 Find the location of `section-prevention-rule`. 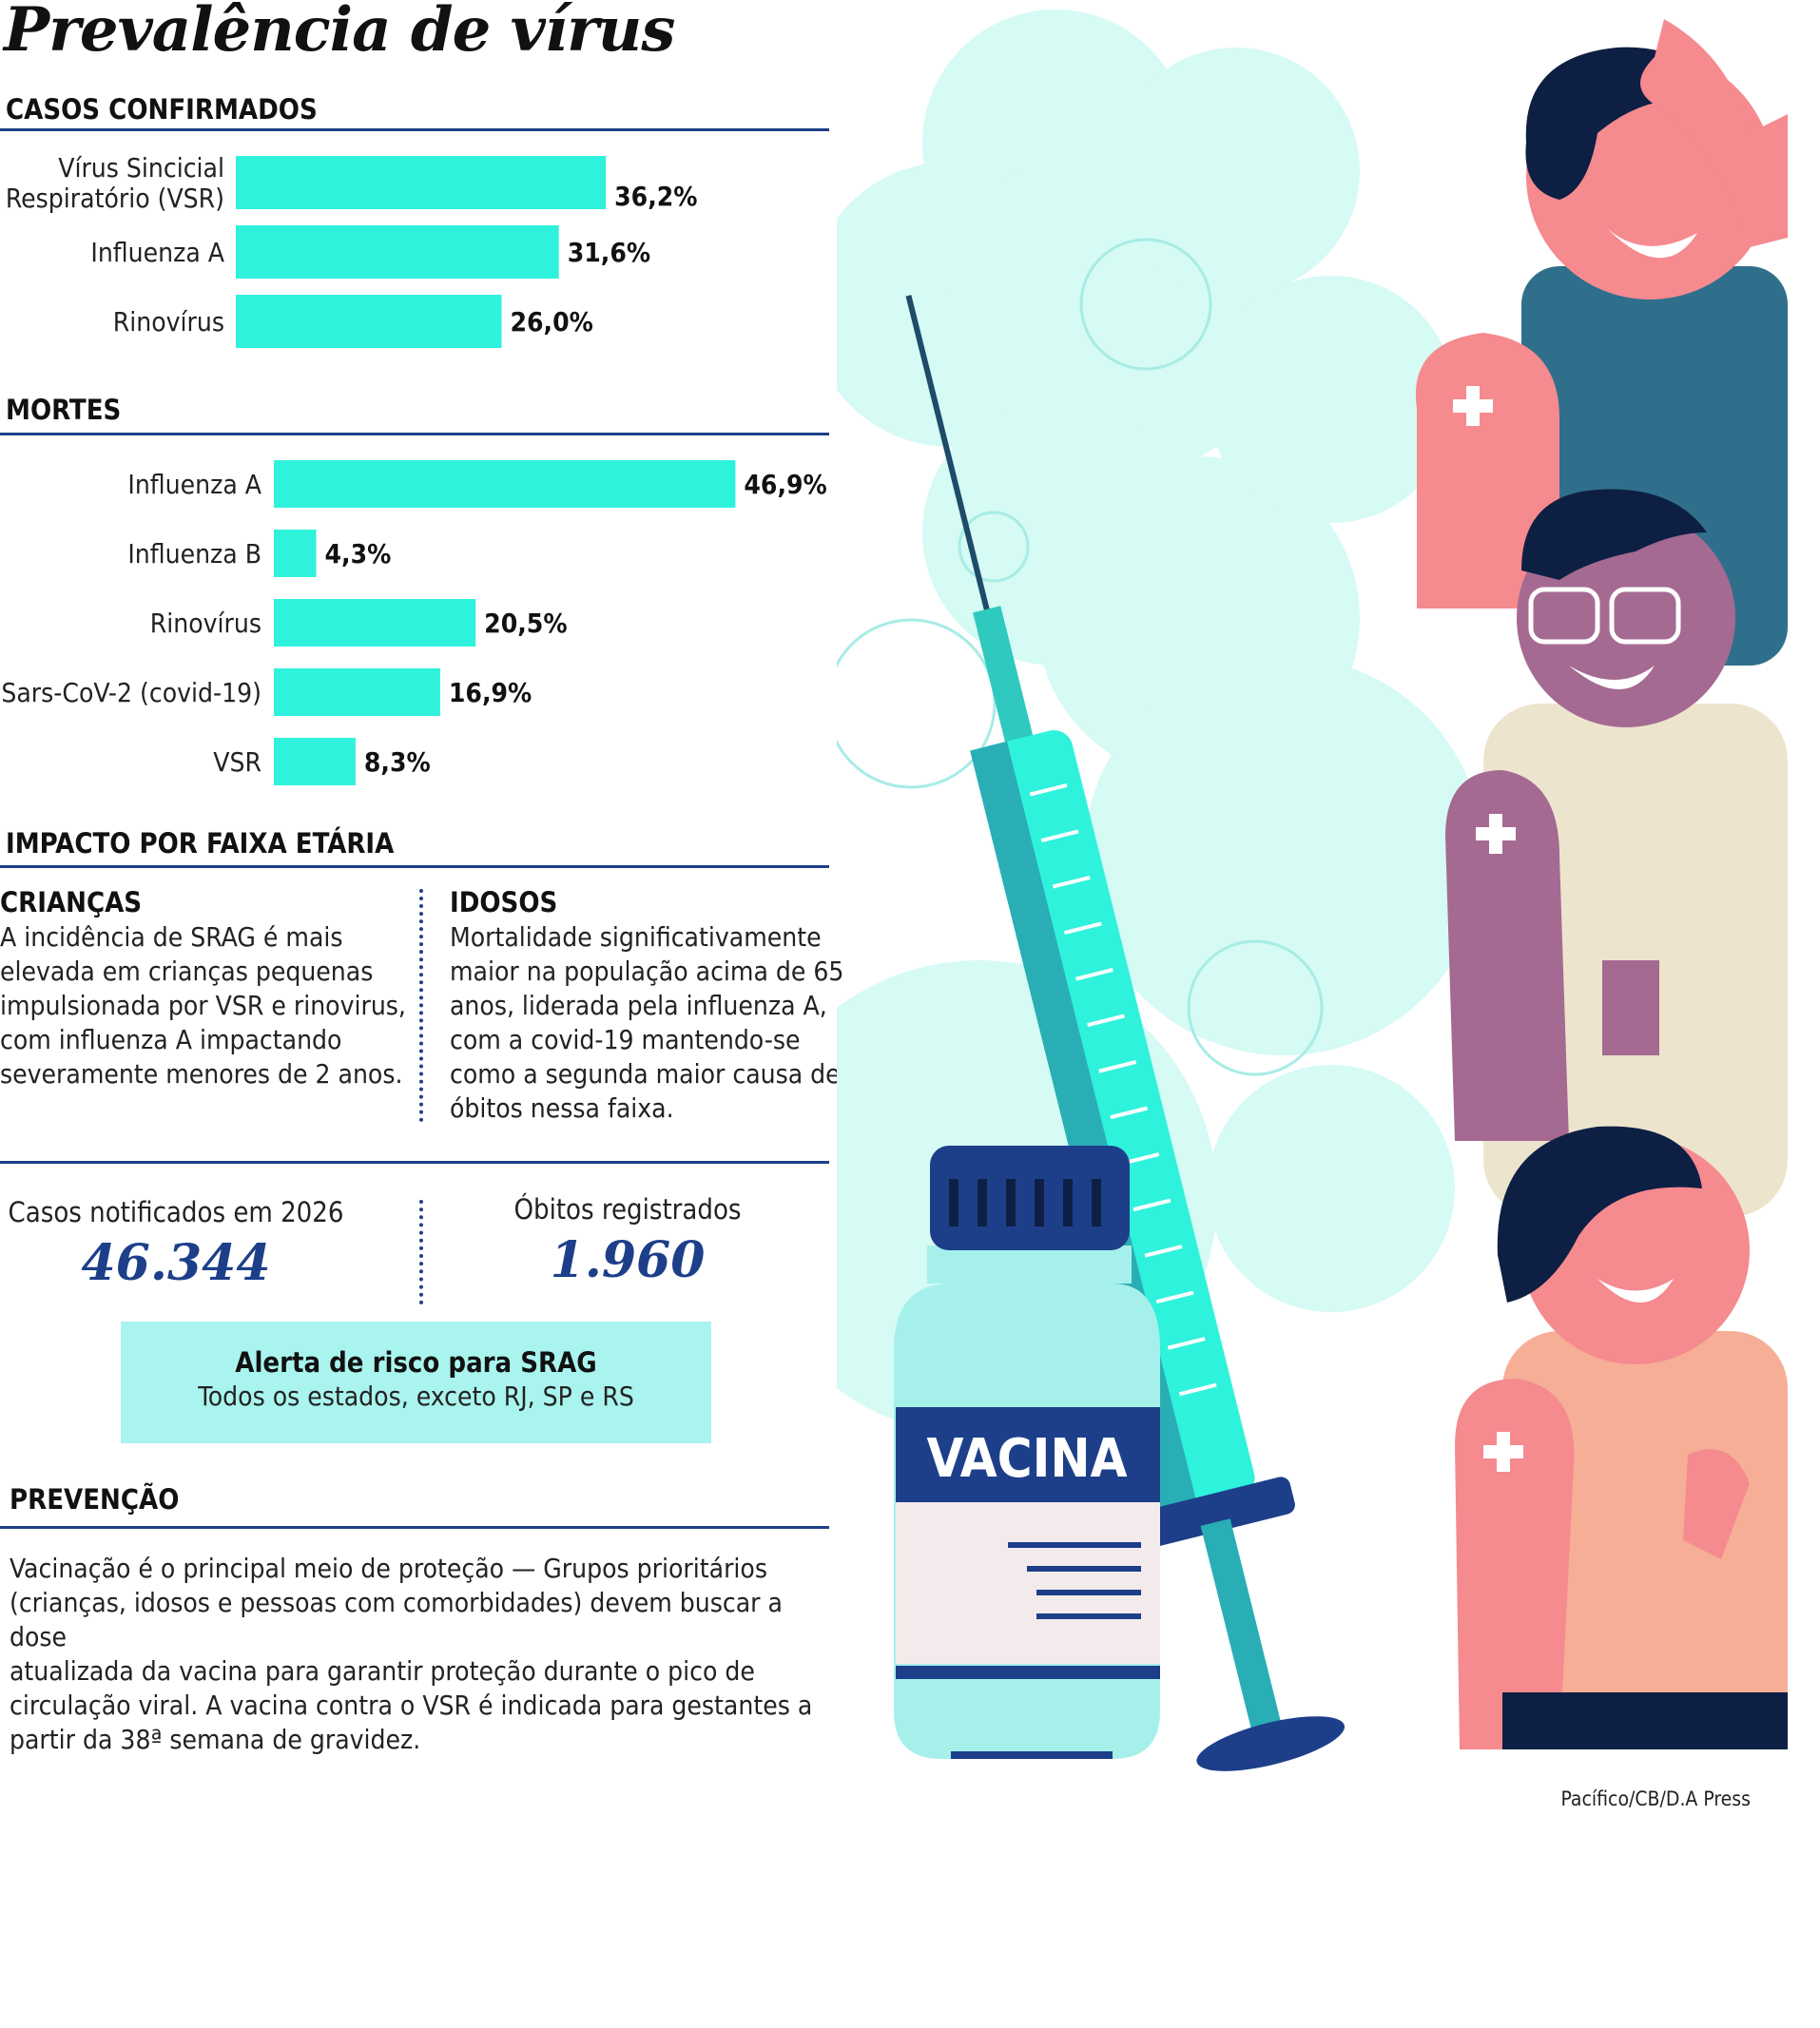

section-prevention-rule is located at coordinates (415, 1527).